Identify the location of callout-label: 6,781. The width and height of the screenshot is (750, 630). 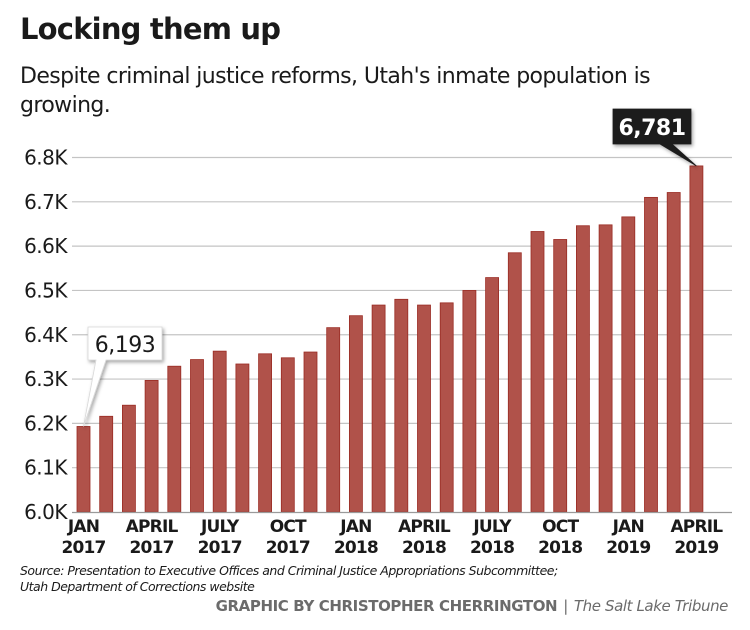
(651, 128).